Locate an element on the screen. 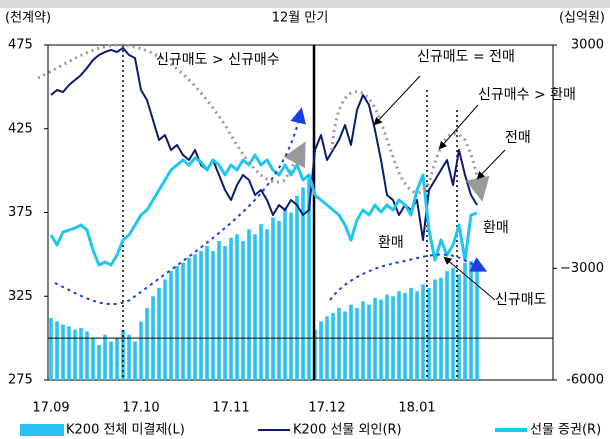  top-band is located at coordinates (305, 4).